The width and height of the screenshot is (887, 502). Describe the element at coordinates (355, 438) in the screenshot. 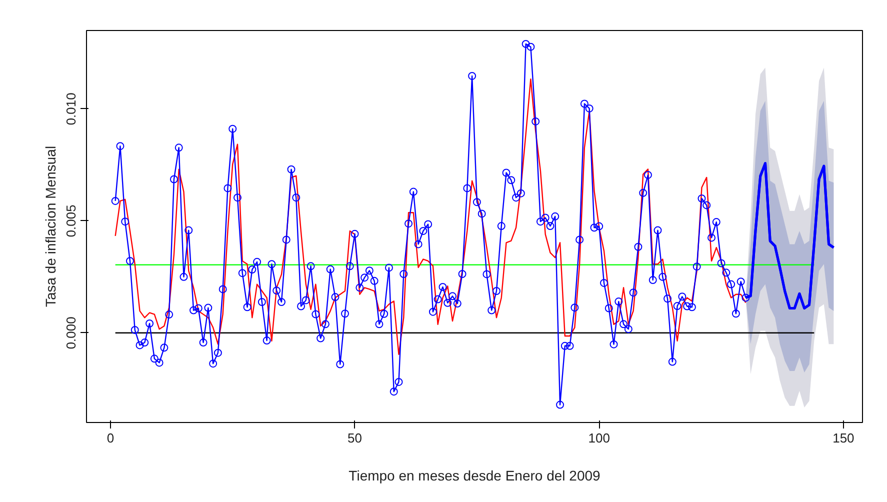

I see `x-tick-label: 50` at that location.